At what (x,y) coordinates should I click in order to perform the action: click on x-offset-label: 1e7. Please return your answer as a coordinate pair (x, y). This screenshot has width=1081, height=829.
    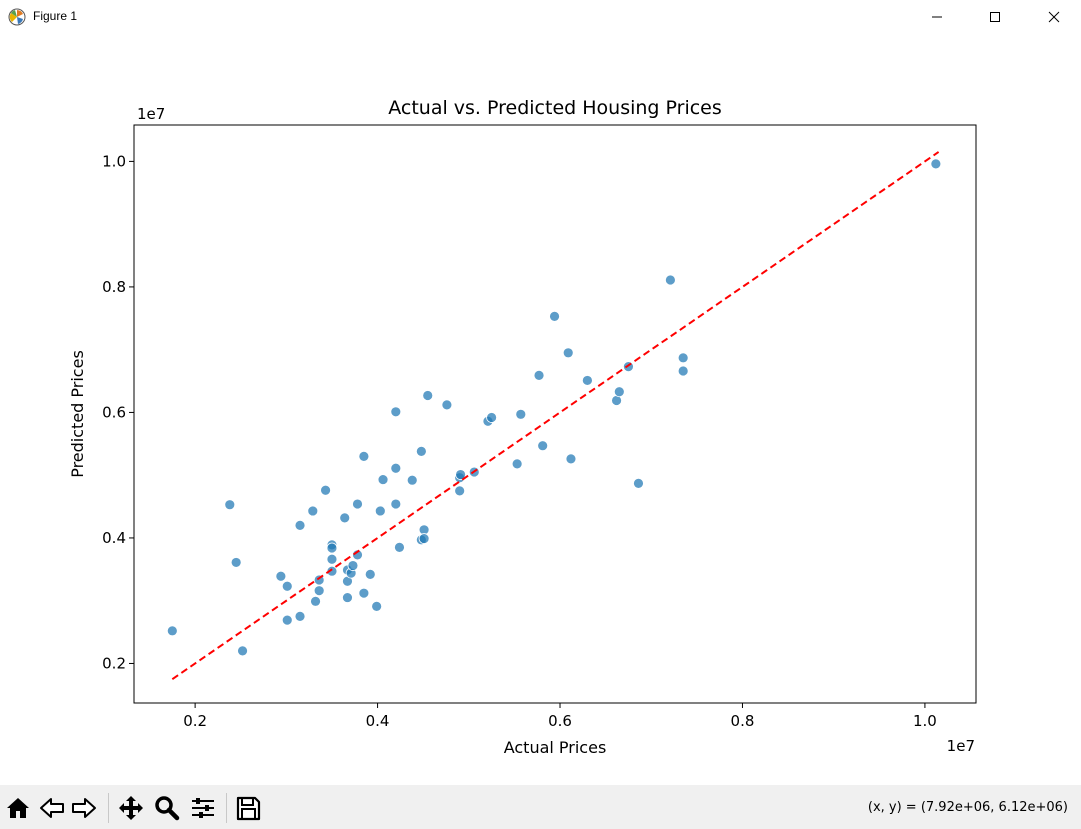
    Looking at the image, I should click on (961, 746).